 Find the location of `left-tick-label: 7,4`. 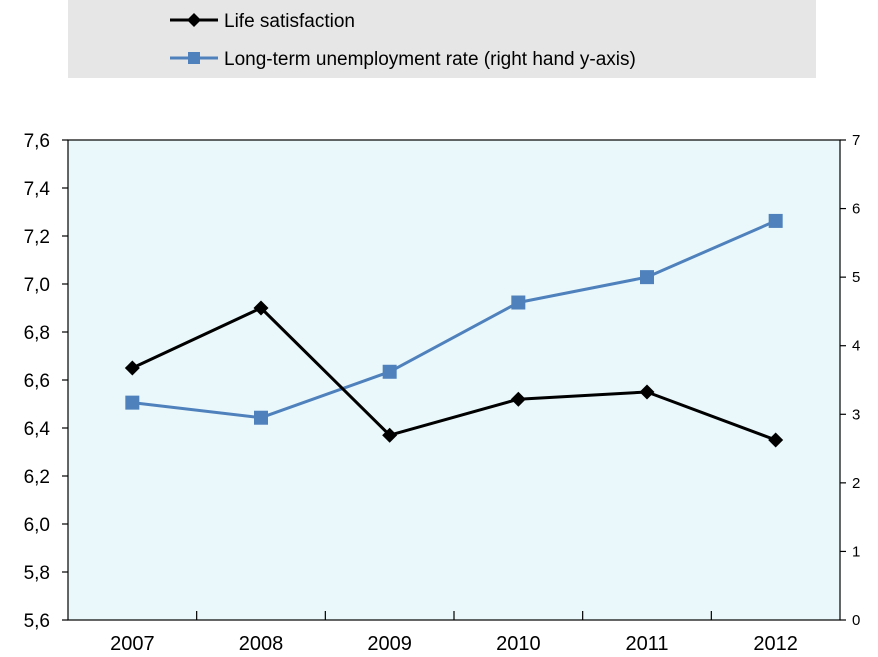

left-tick-label: 7,4 is located at coordinates (37, 189).